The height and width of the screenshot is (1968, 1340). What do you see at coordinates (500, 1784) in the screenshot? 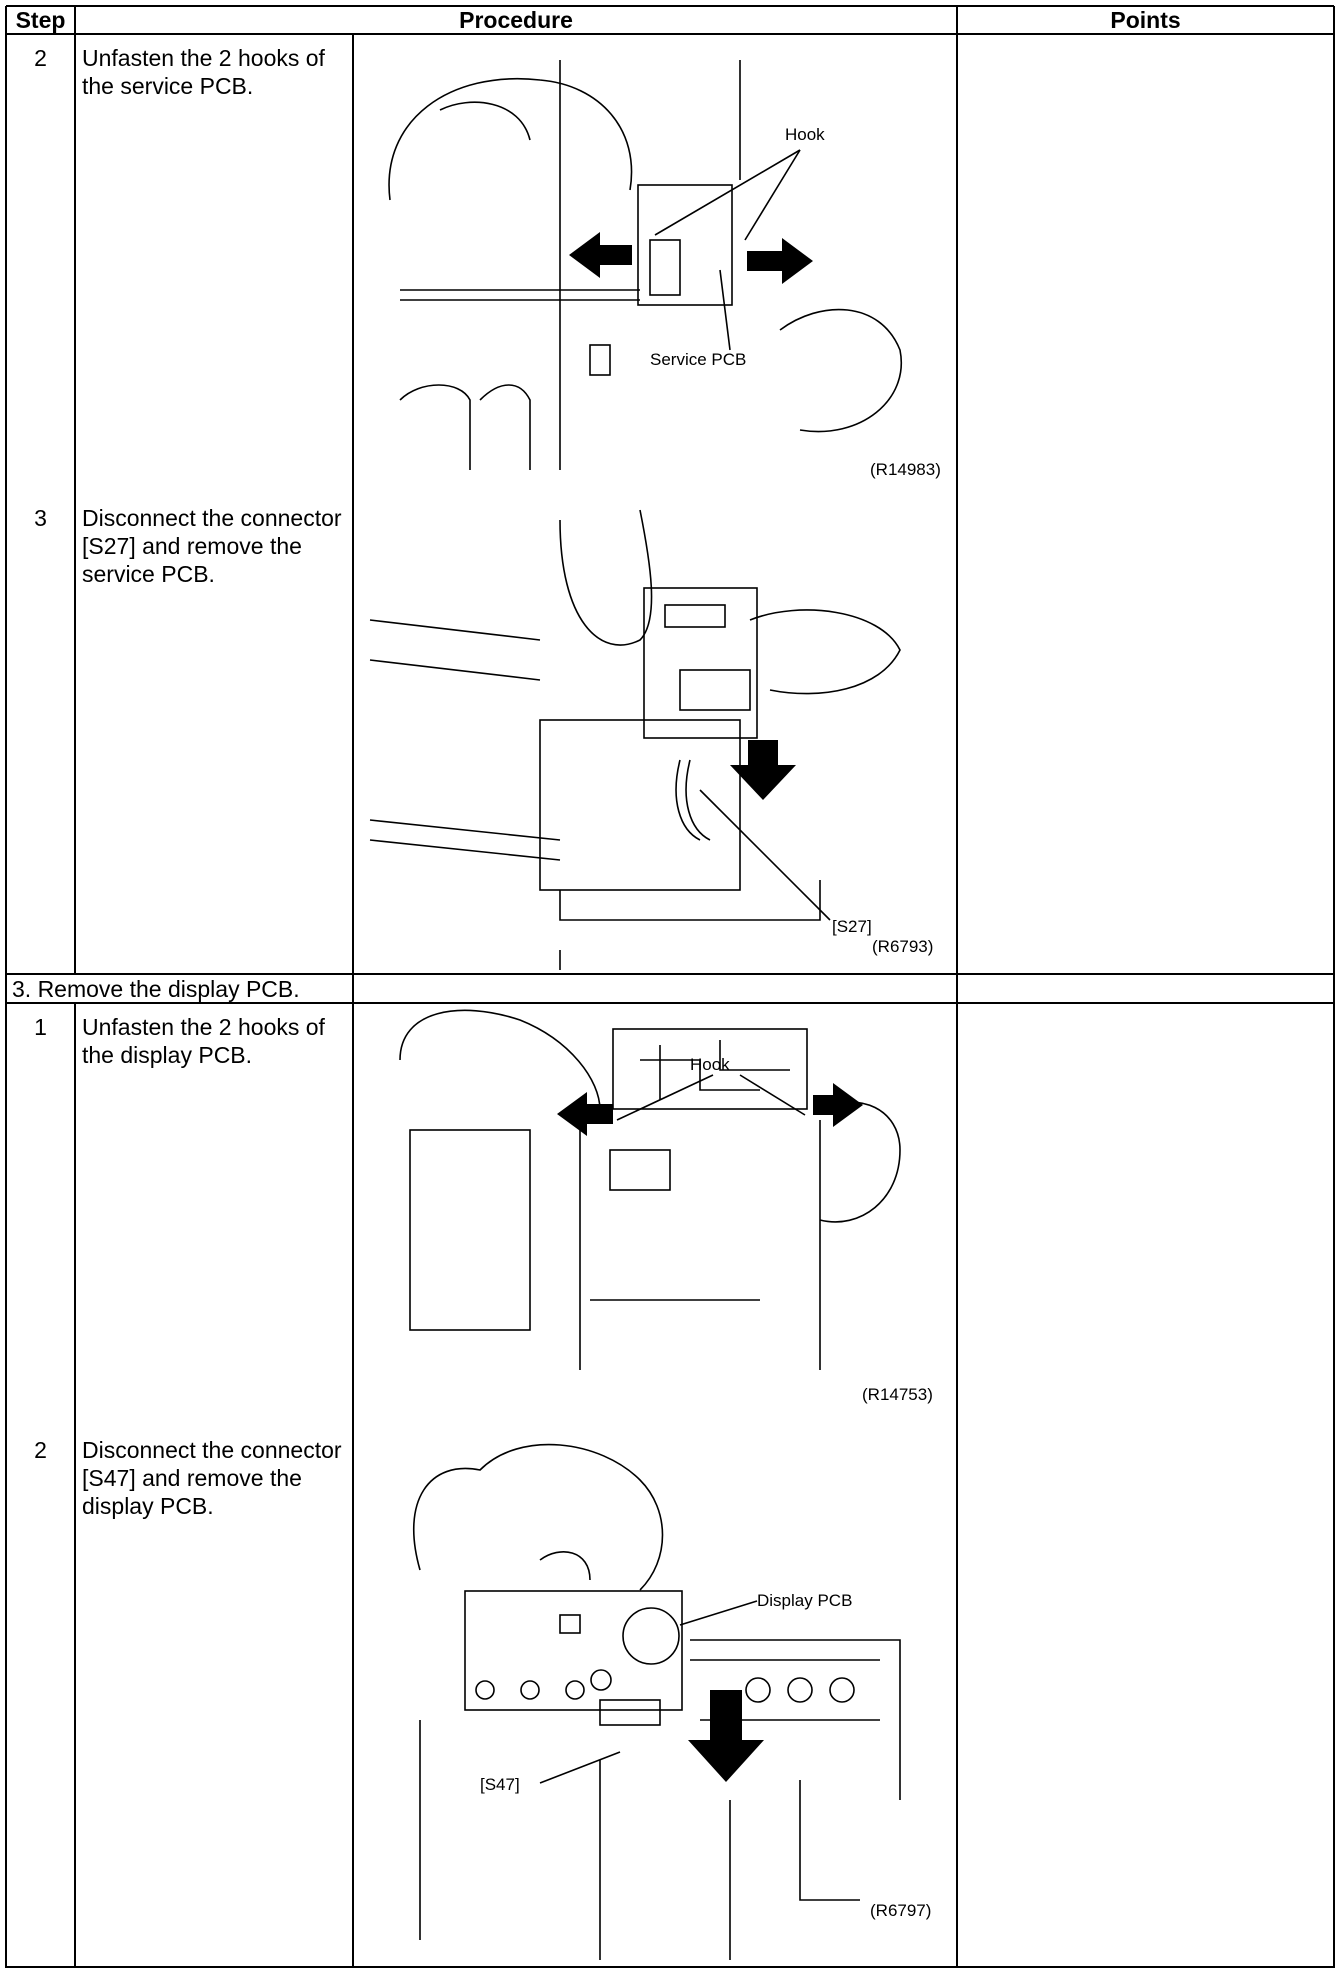
I see `figure-label: [S47]` at bounding box center [500, 1784].